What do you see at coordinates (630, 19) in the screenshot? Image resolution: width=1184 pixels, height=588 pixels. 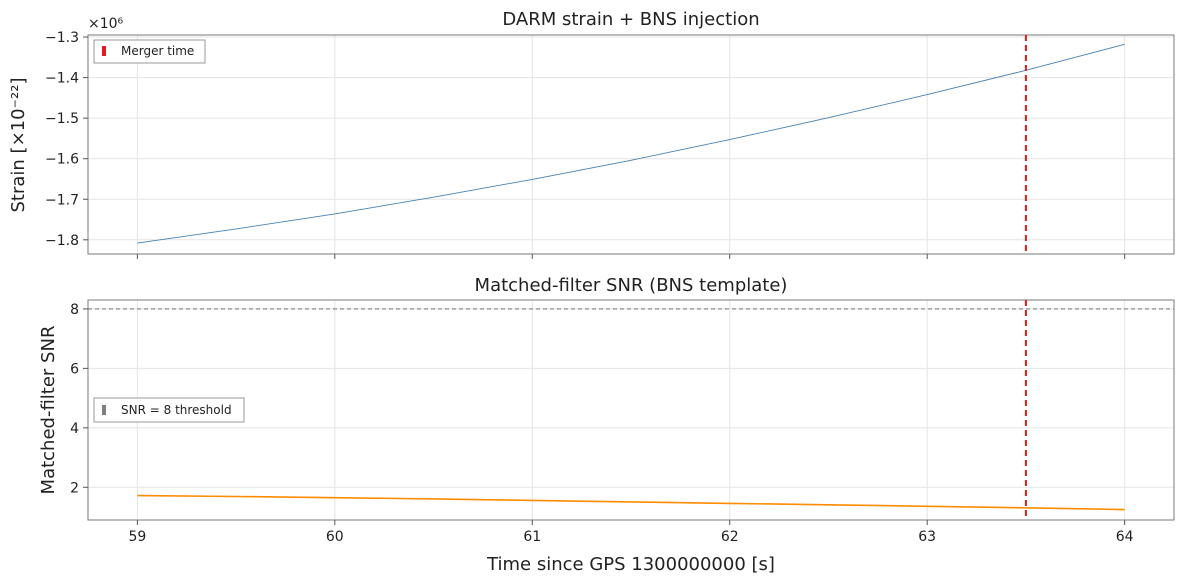 I see `strain-title: DARM strain + BNS injection` at bounding box center [630, 19].